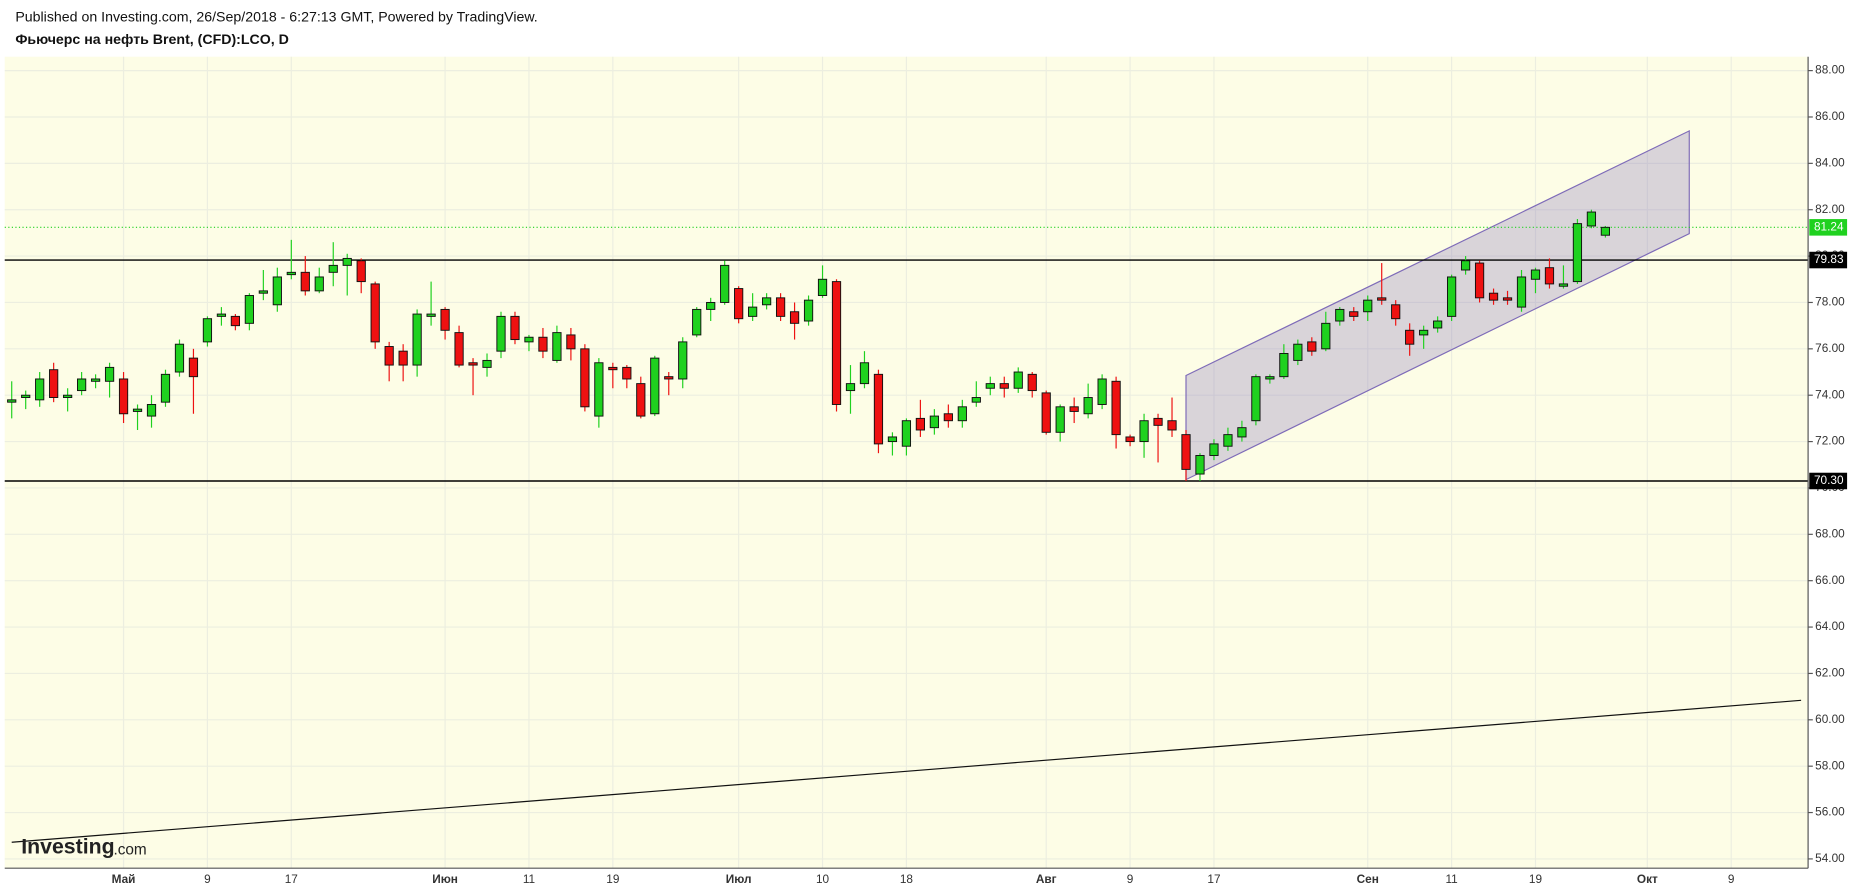 The height and width of the screenshot is (893, 1853). I want to click on logo-brand: Investing, so click(67, 847).